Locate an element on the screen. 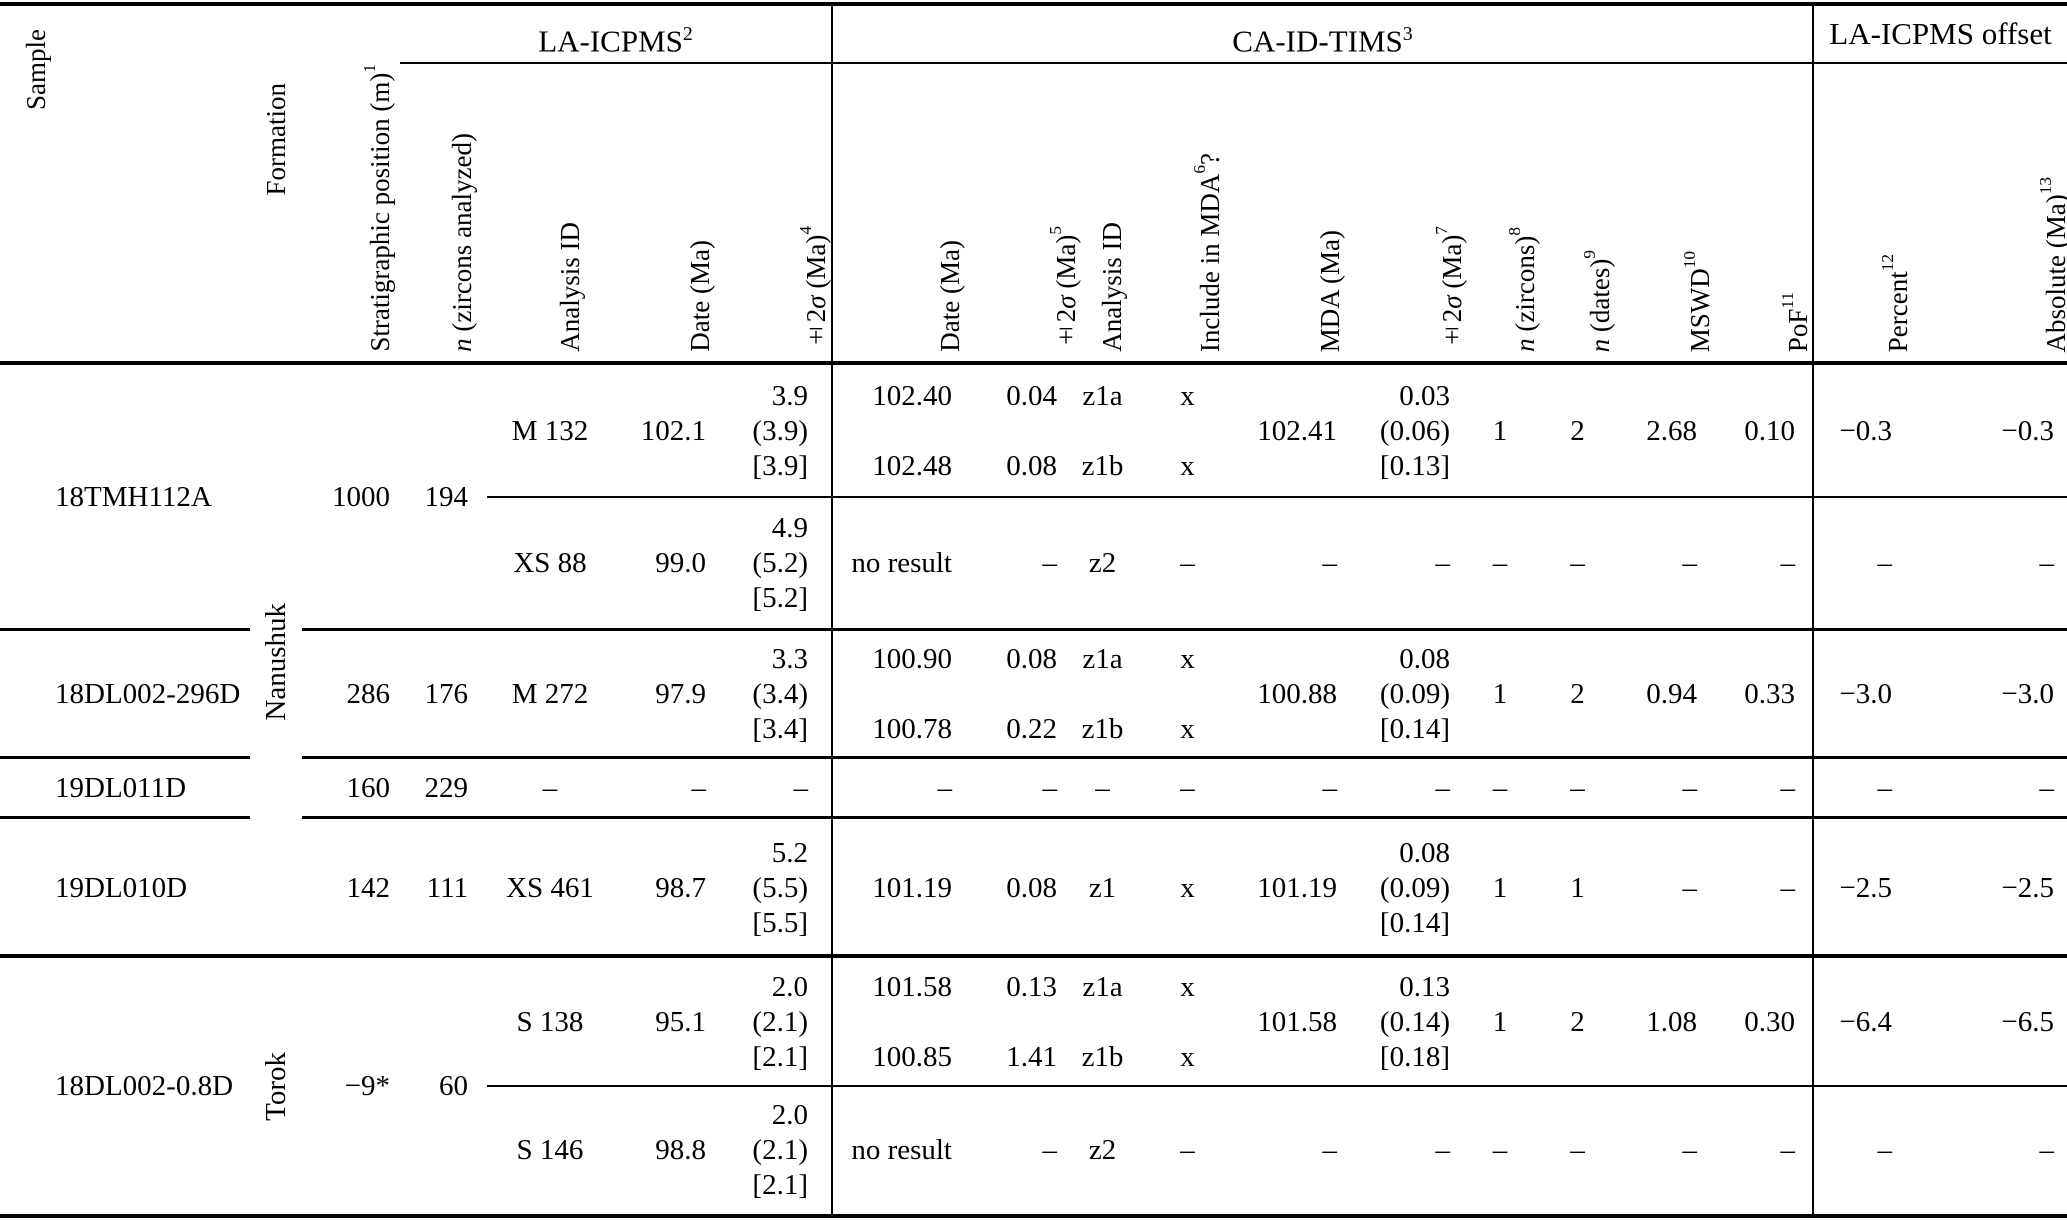 Image resolution: width=2067 pixels, height=1221 pixels. la-analysis-id-cell: XS 461 is located at coordinates (550, 887).